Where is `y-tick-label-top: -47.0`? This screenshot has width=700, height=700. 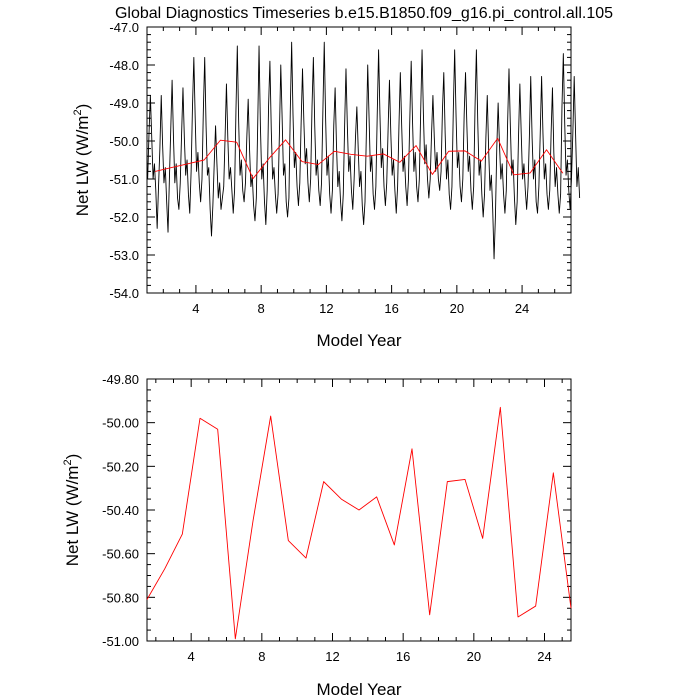 y-tick-label-top: -47.0 is located at coordinates (124, 27).